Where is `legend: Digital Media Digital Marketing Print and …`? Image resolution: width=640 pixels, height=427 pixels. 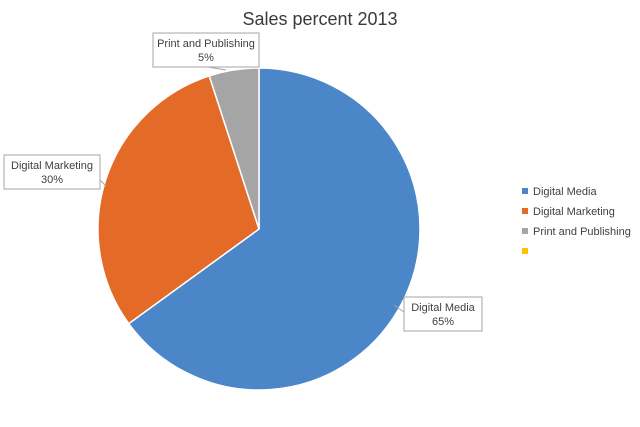
legend: Digital Media Digital Marketing Print and … is located at coordinates (576, 220).